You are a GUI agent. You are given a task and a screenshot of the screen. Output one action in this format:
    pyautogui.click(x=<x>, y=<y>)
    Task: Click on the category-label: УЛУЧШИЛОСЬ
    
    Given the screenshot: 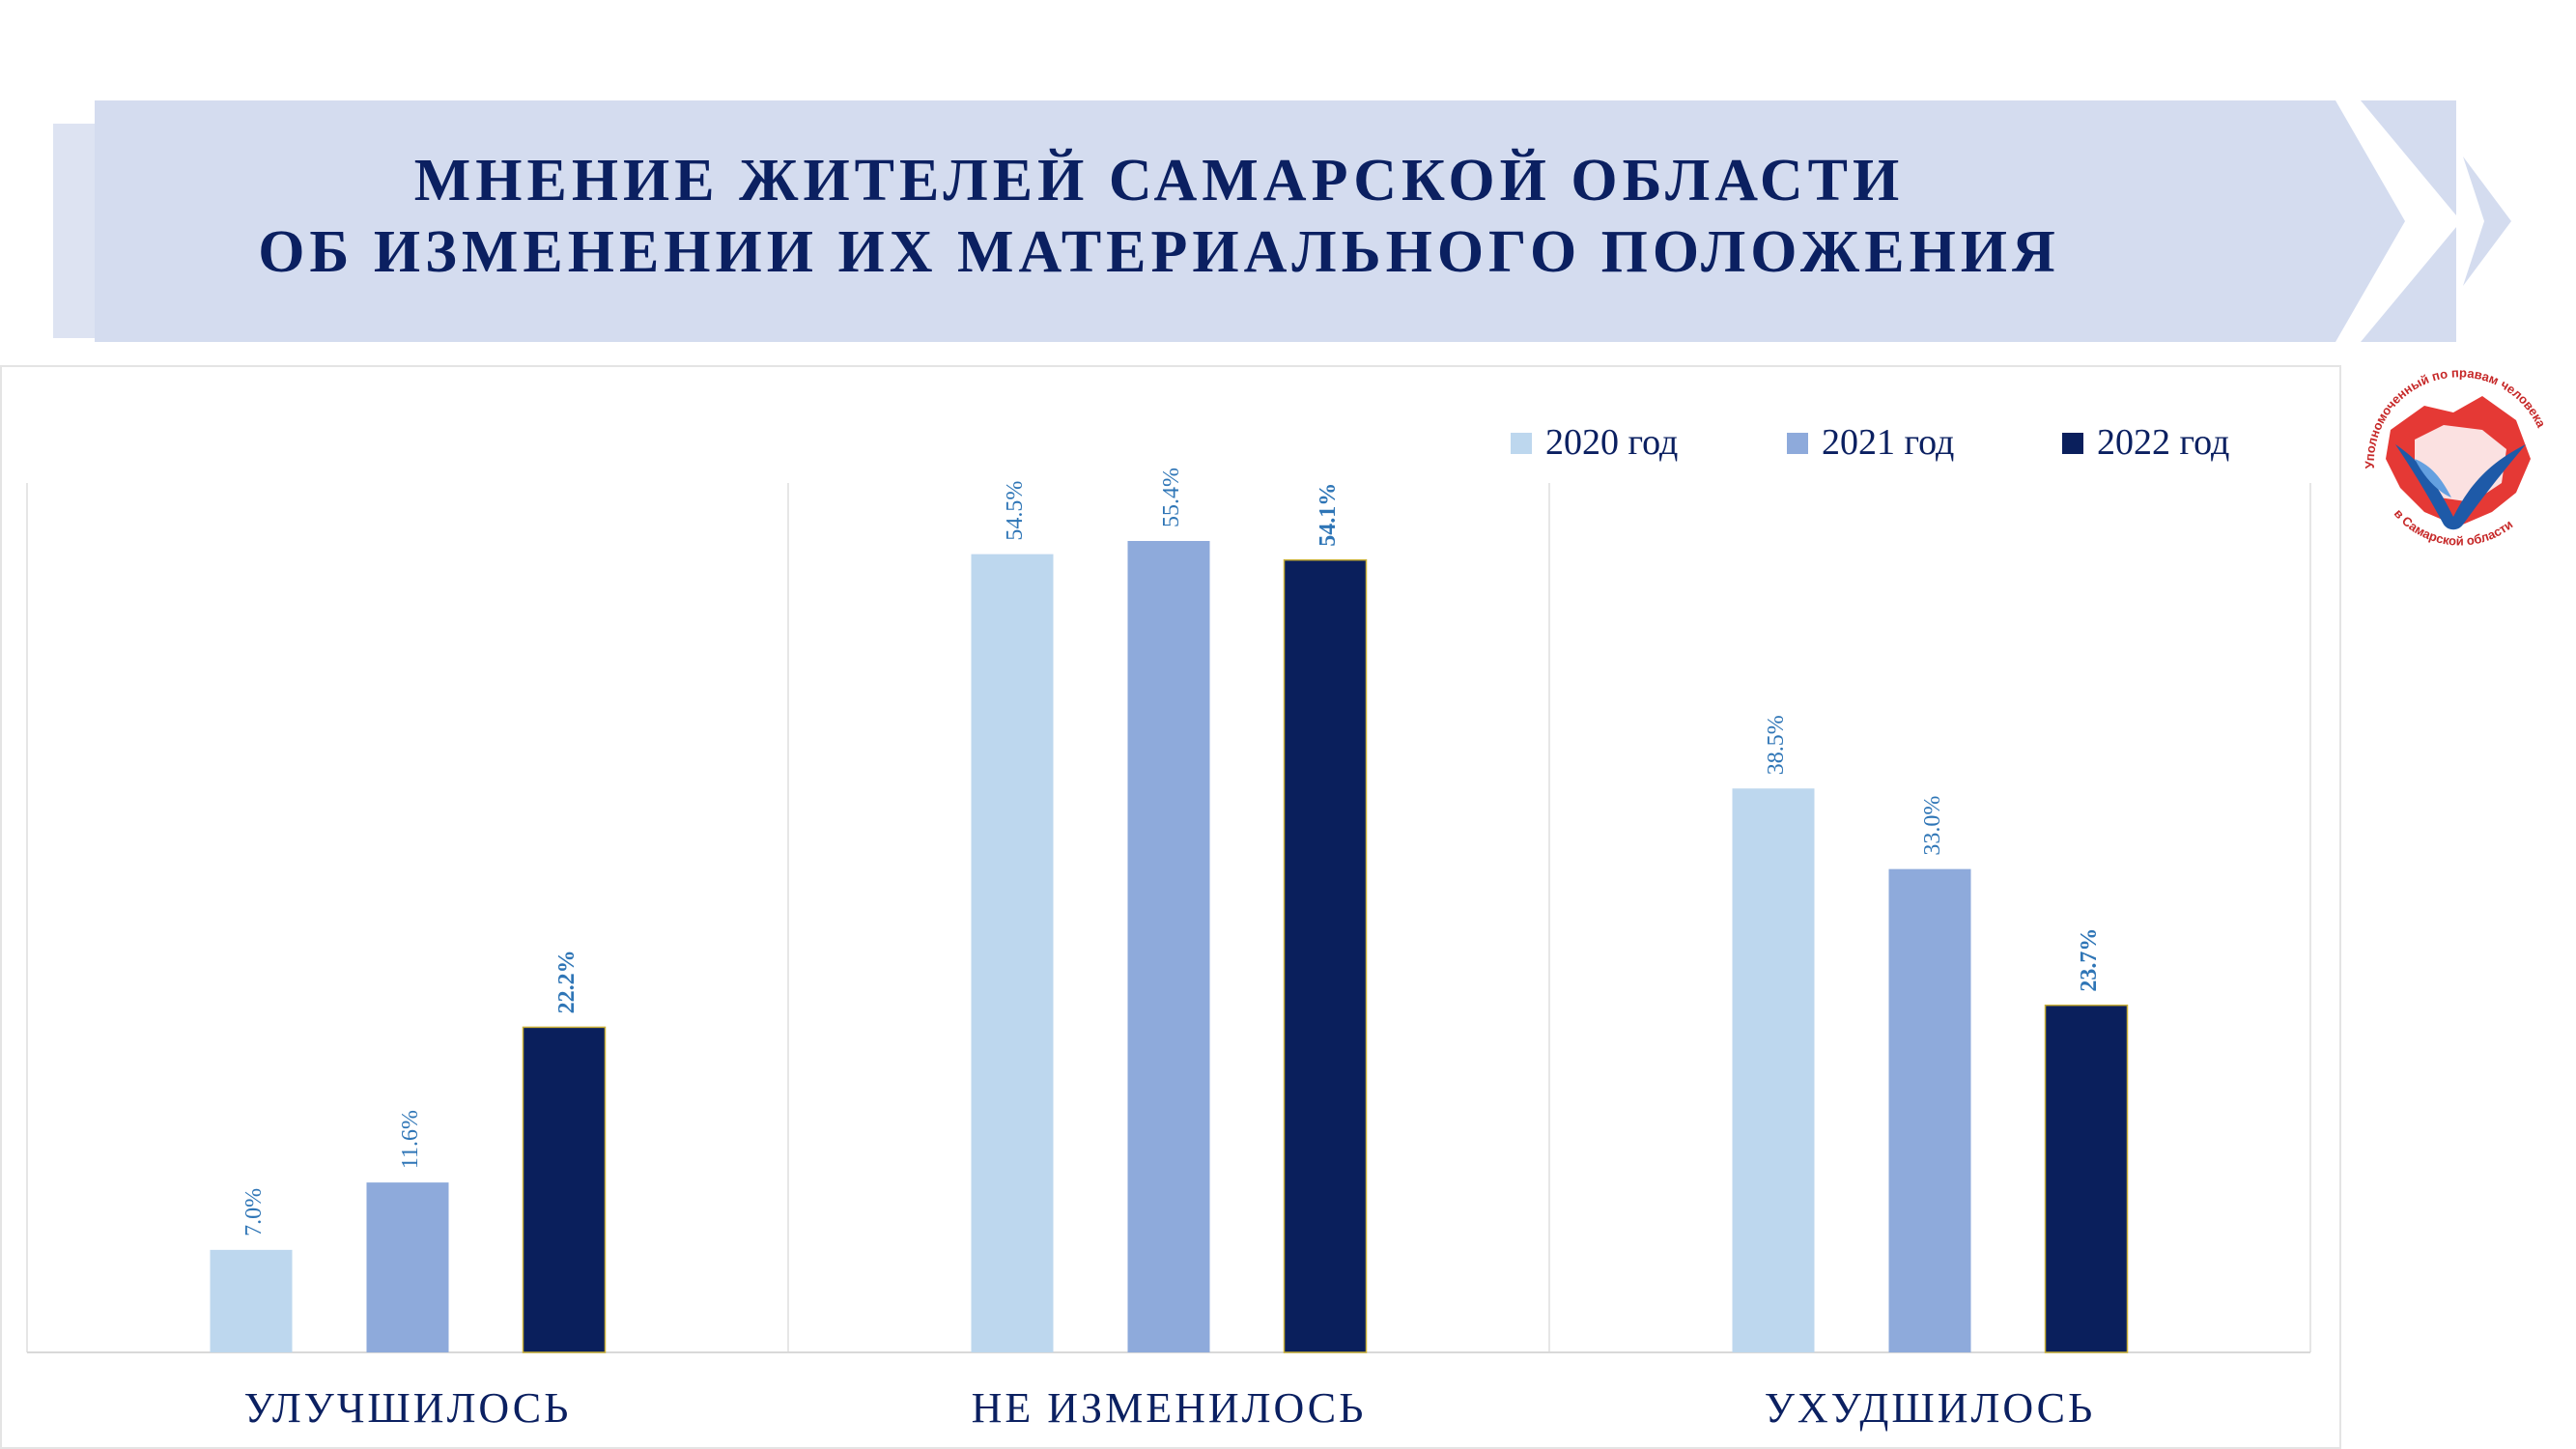 What is the action you would take?
    pyautogui.click(x=408, y=1408)
    